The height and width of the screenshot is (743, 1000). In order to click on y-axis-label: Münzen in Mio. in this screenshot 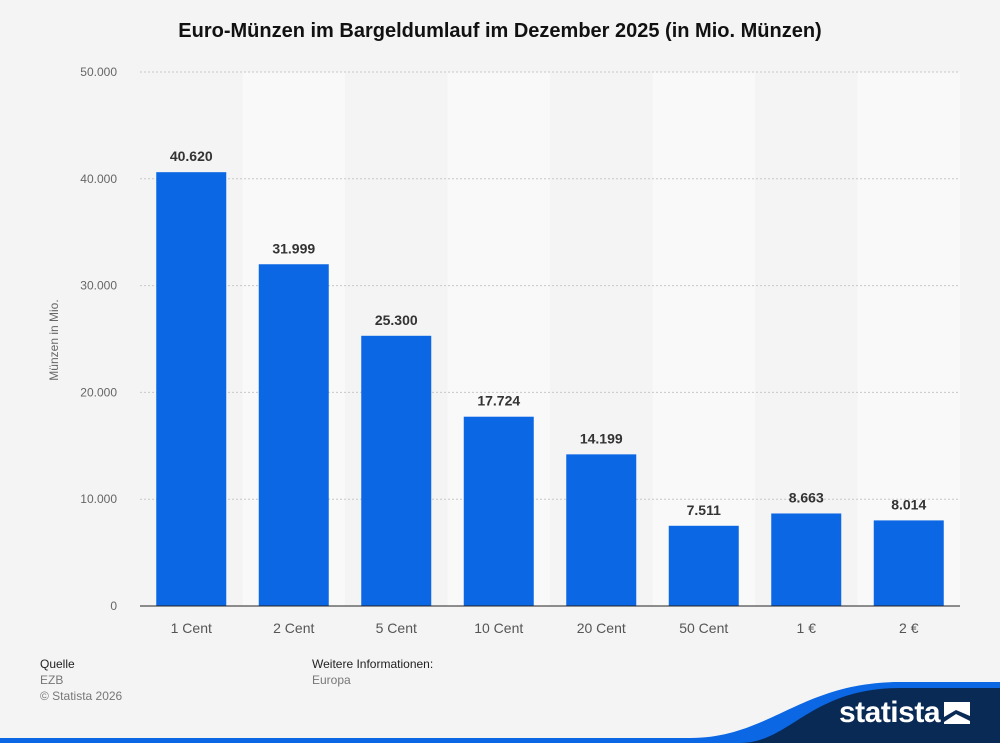, I will do `click(54, 339)`.